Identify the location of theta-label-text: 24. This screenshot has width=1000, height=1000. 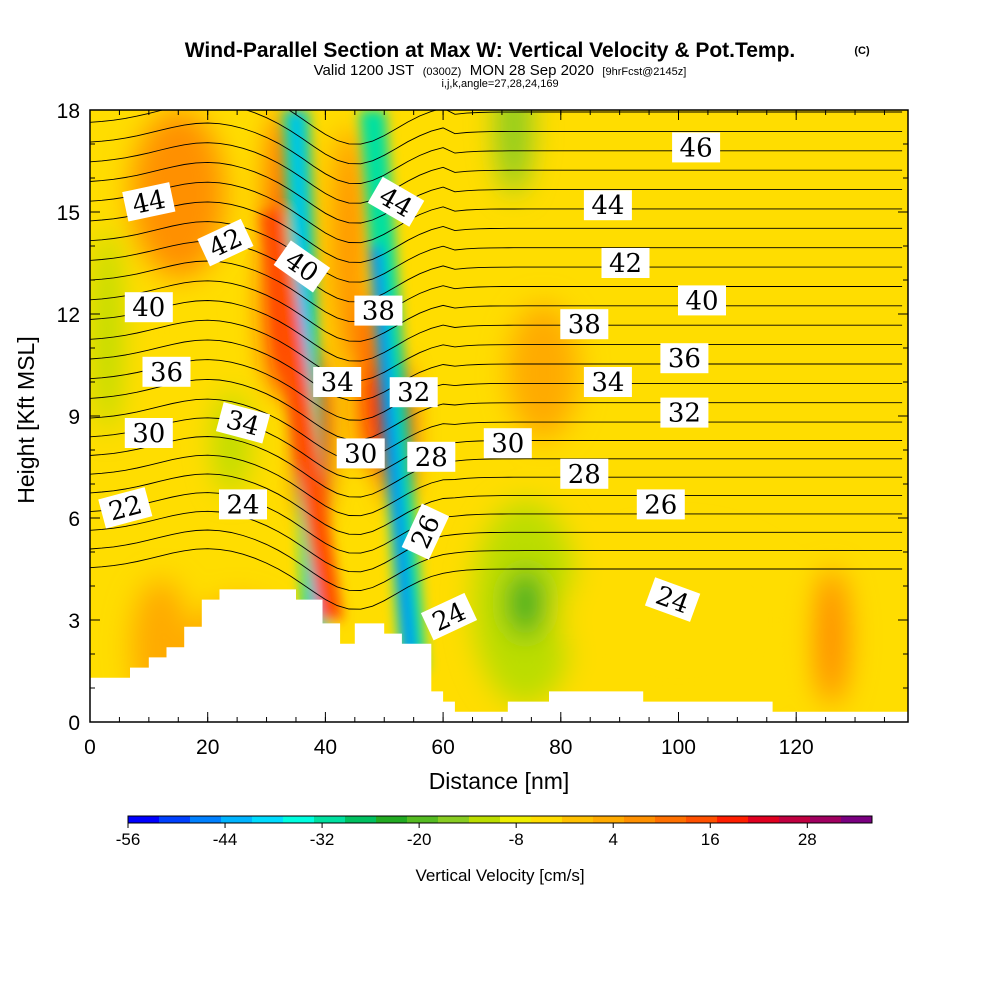
(242, 505).